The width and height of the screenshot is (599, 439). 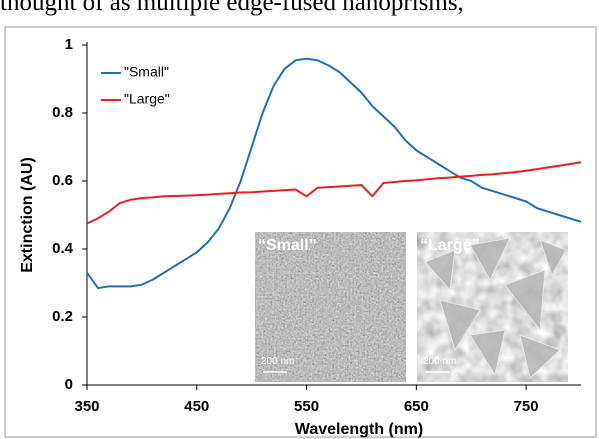 I want to click on legend-label: "Small", so click(x=146, y=72).